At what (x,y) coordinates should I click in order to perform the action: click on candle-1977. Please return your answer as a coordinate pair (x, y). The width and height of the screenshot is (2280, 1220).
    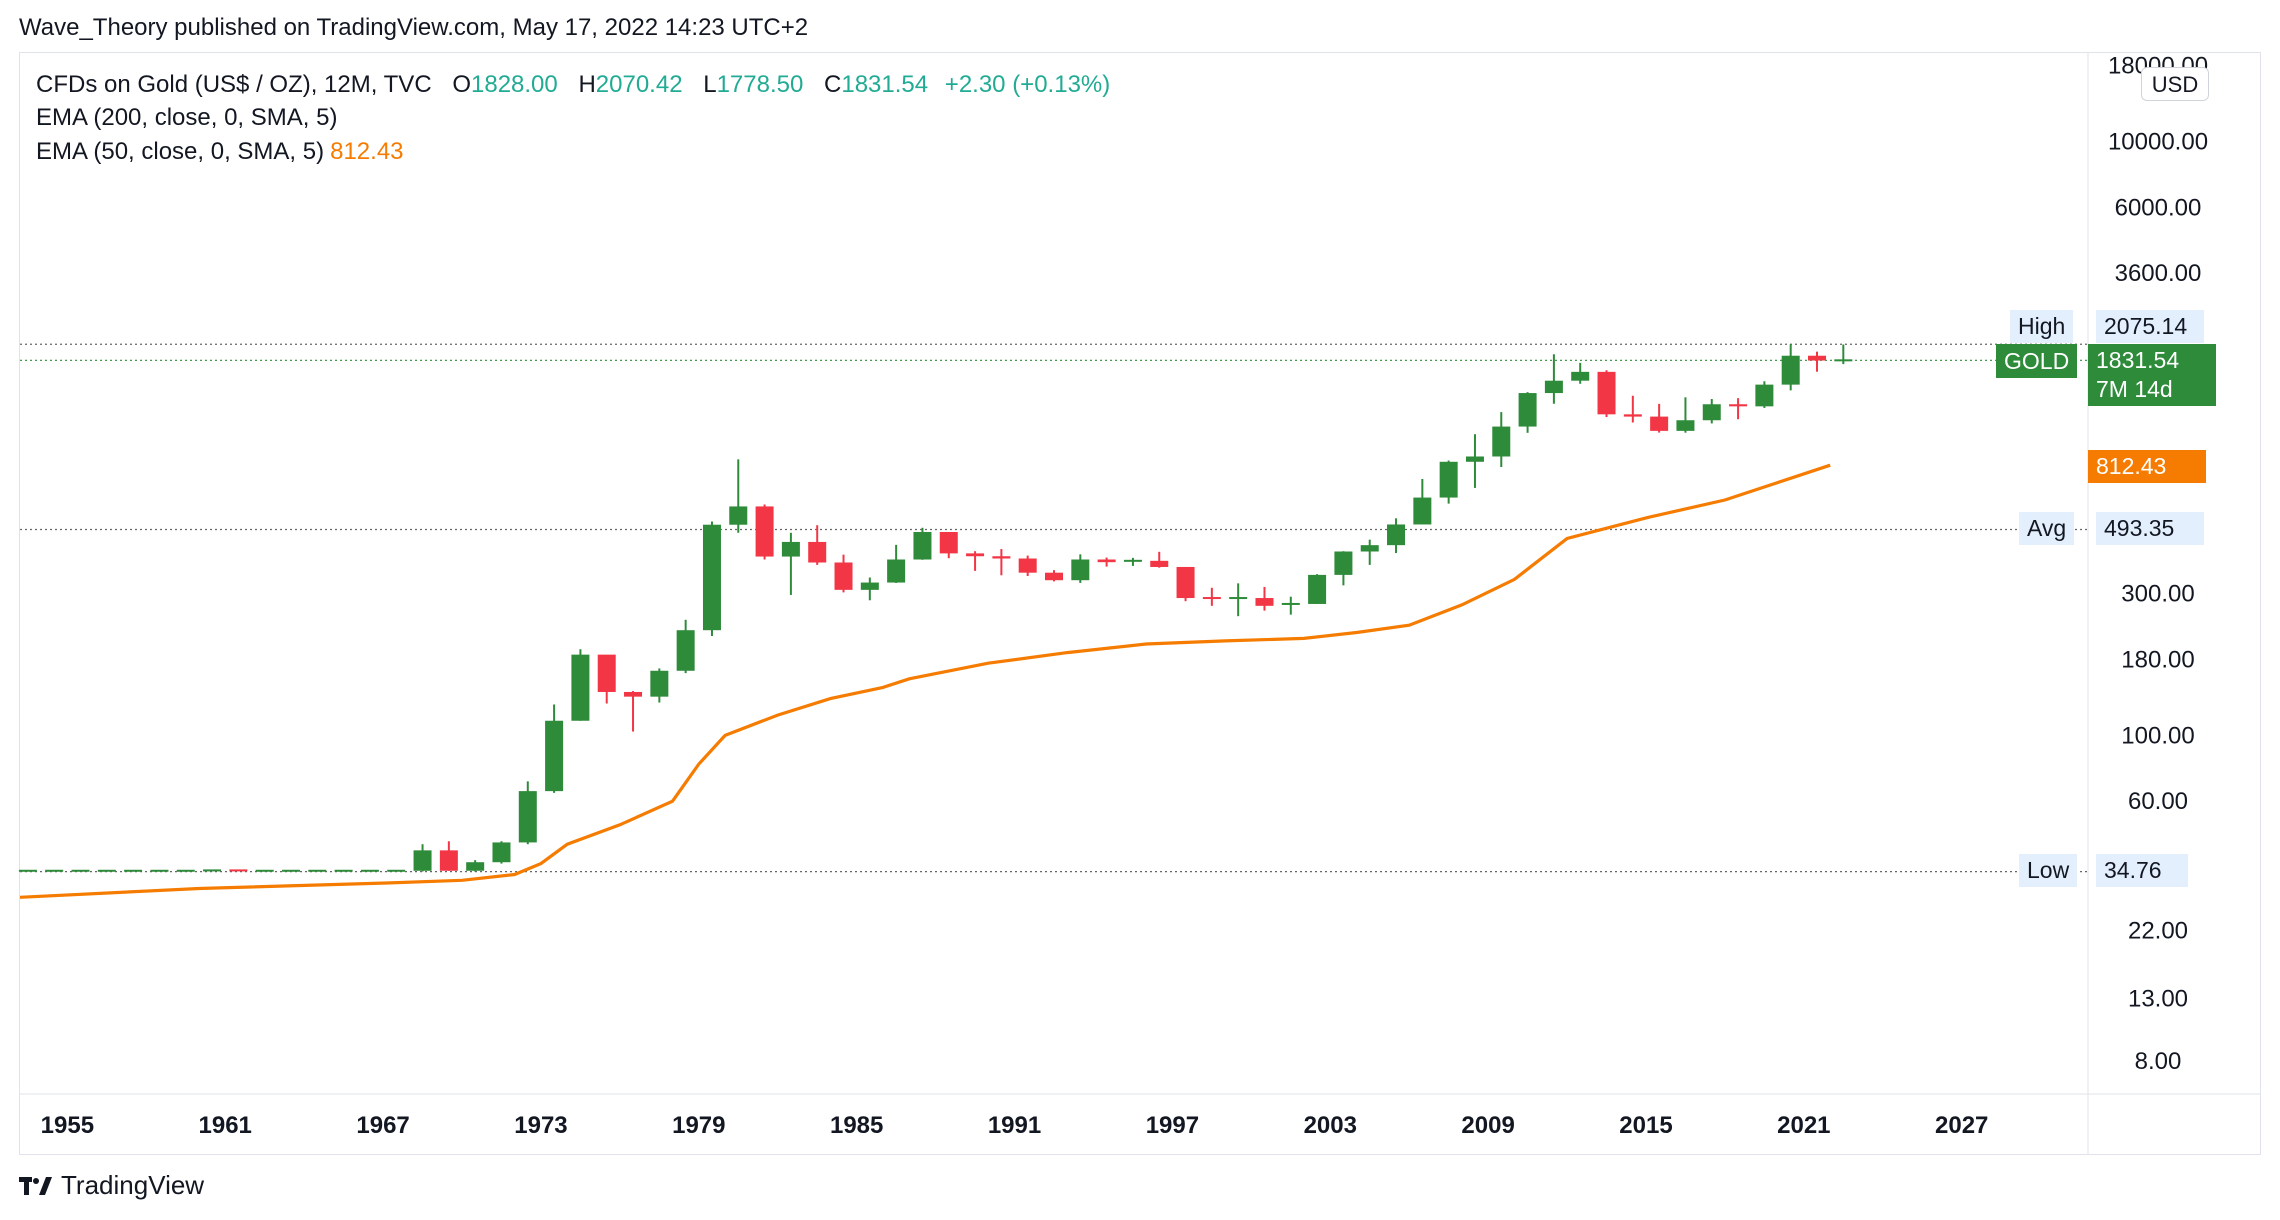
    Looking at the image, I should click on (659, 685).